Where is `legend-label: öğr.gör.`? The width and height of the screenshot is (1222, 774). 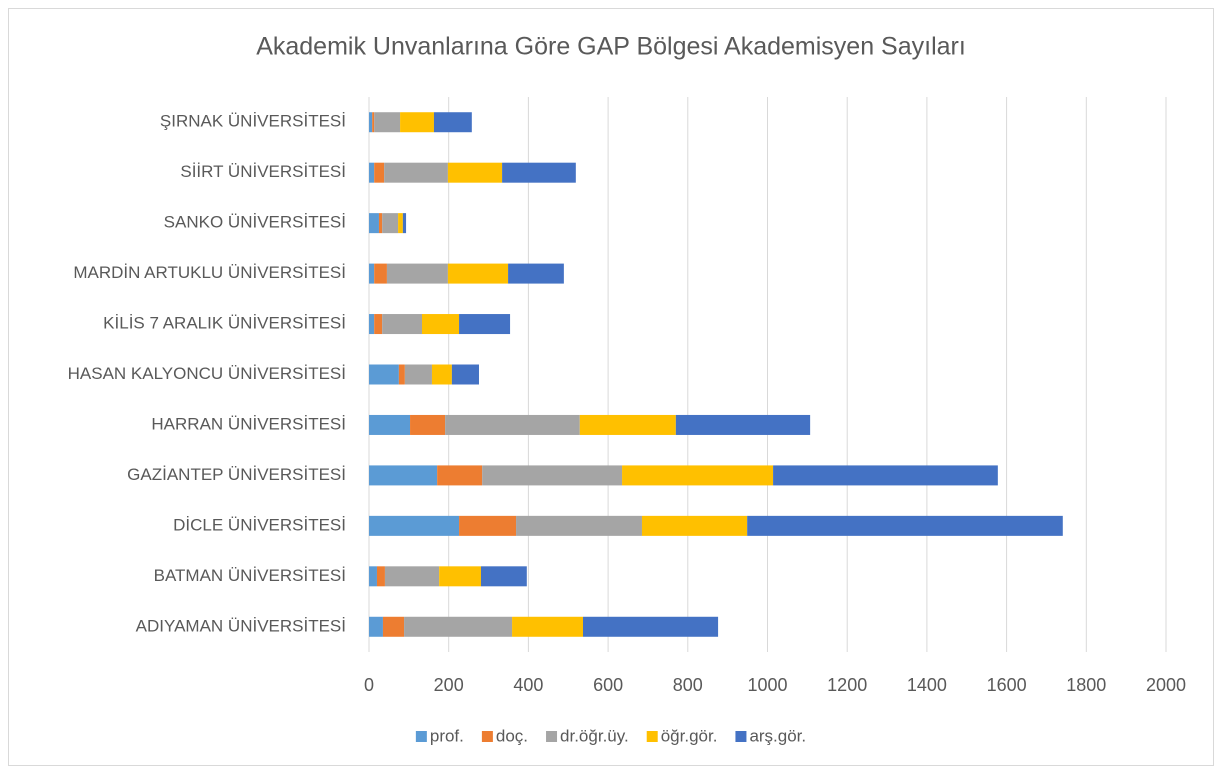 legend-label: öğr.gör. is located at coordinates (689, 735).